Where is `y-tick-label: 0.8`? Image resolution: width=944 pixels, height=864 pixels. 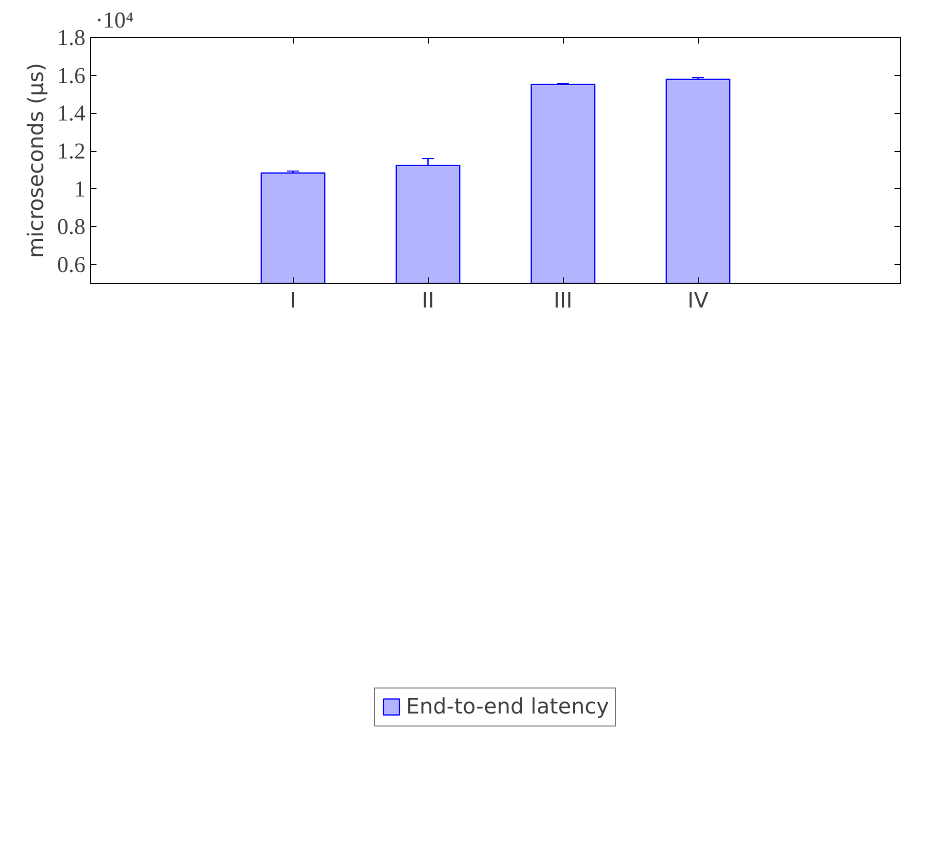
y-tick-label: 0.8 is located at coordinates (71, 227).